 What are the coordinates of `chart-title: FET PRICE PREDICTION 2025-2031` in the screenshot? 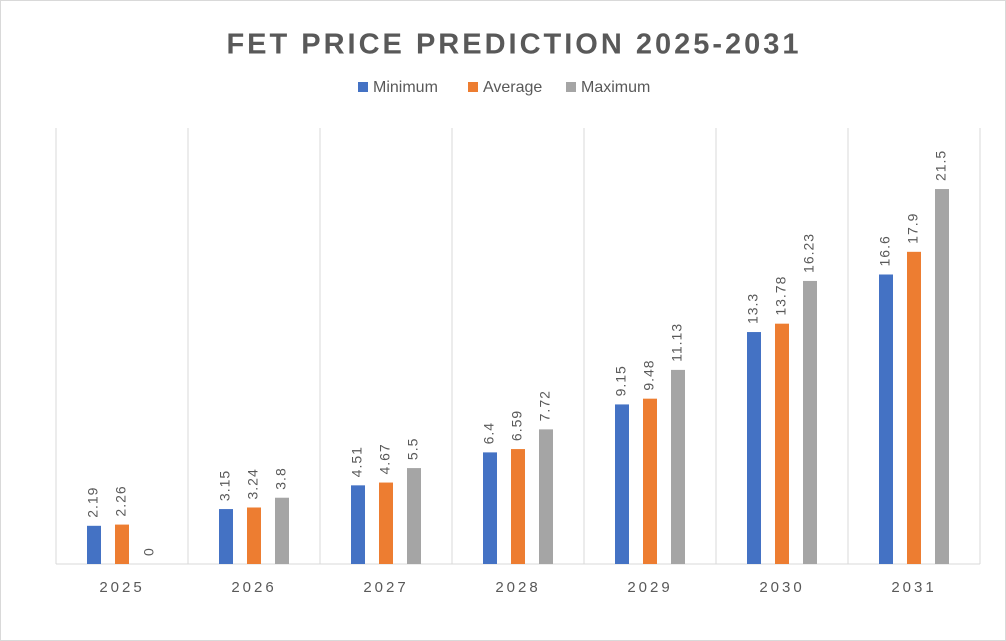 It's located at (513, 45).